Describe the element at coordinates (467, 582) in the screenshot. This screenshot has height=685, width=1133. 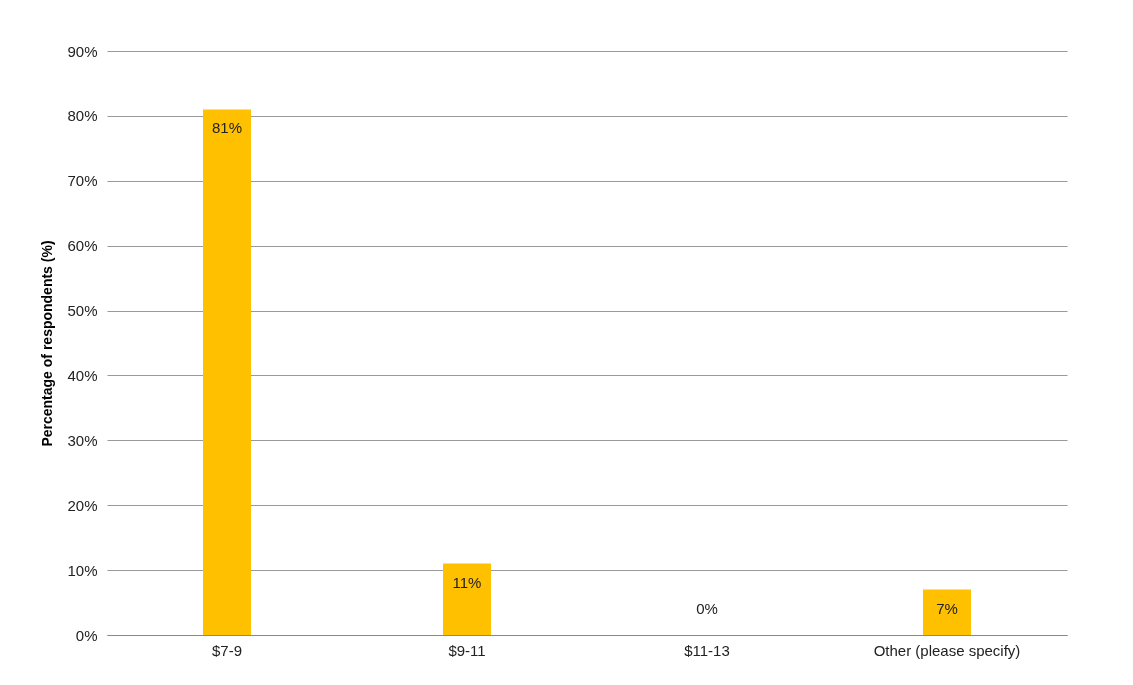
I see `data-label: 11%` at that location.